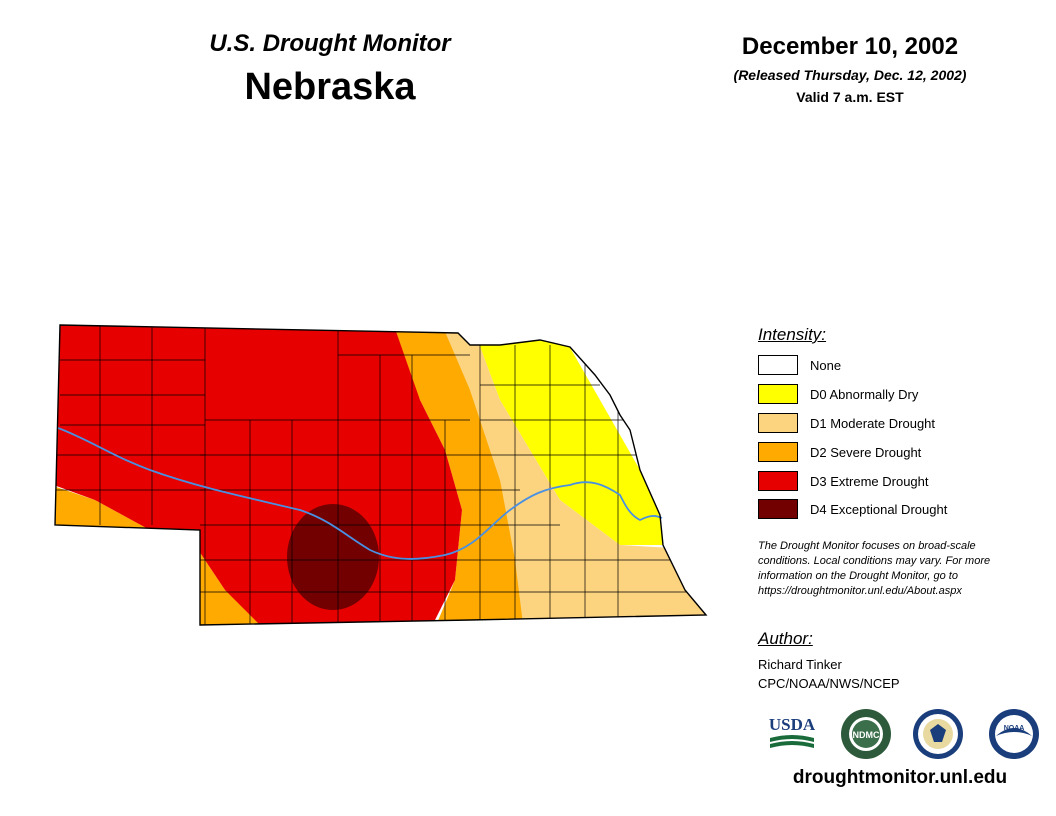 Image resolution: width=1056 pixels, height=816 pixels. Describe the element at coordinates (1014, 728) in the screenshot. I see `svg-text: NOAA` at that location.